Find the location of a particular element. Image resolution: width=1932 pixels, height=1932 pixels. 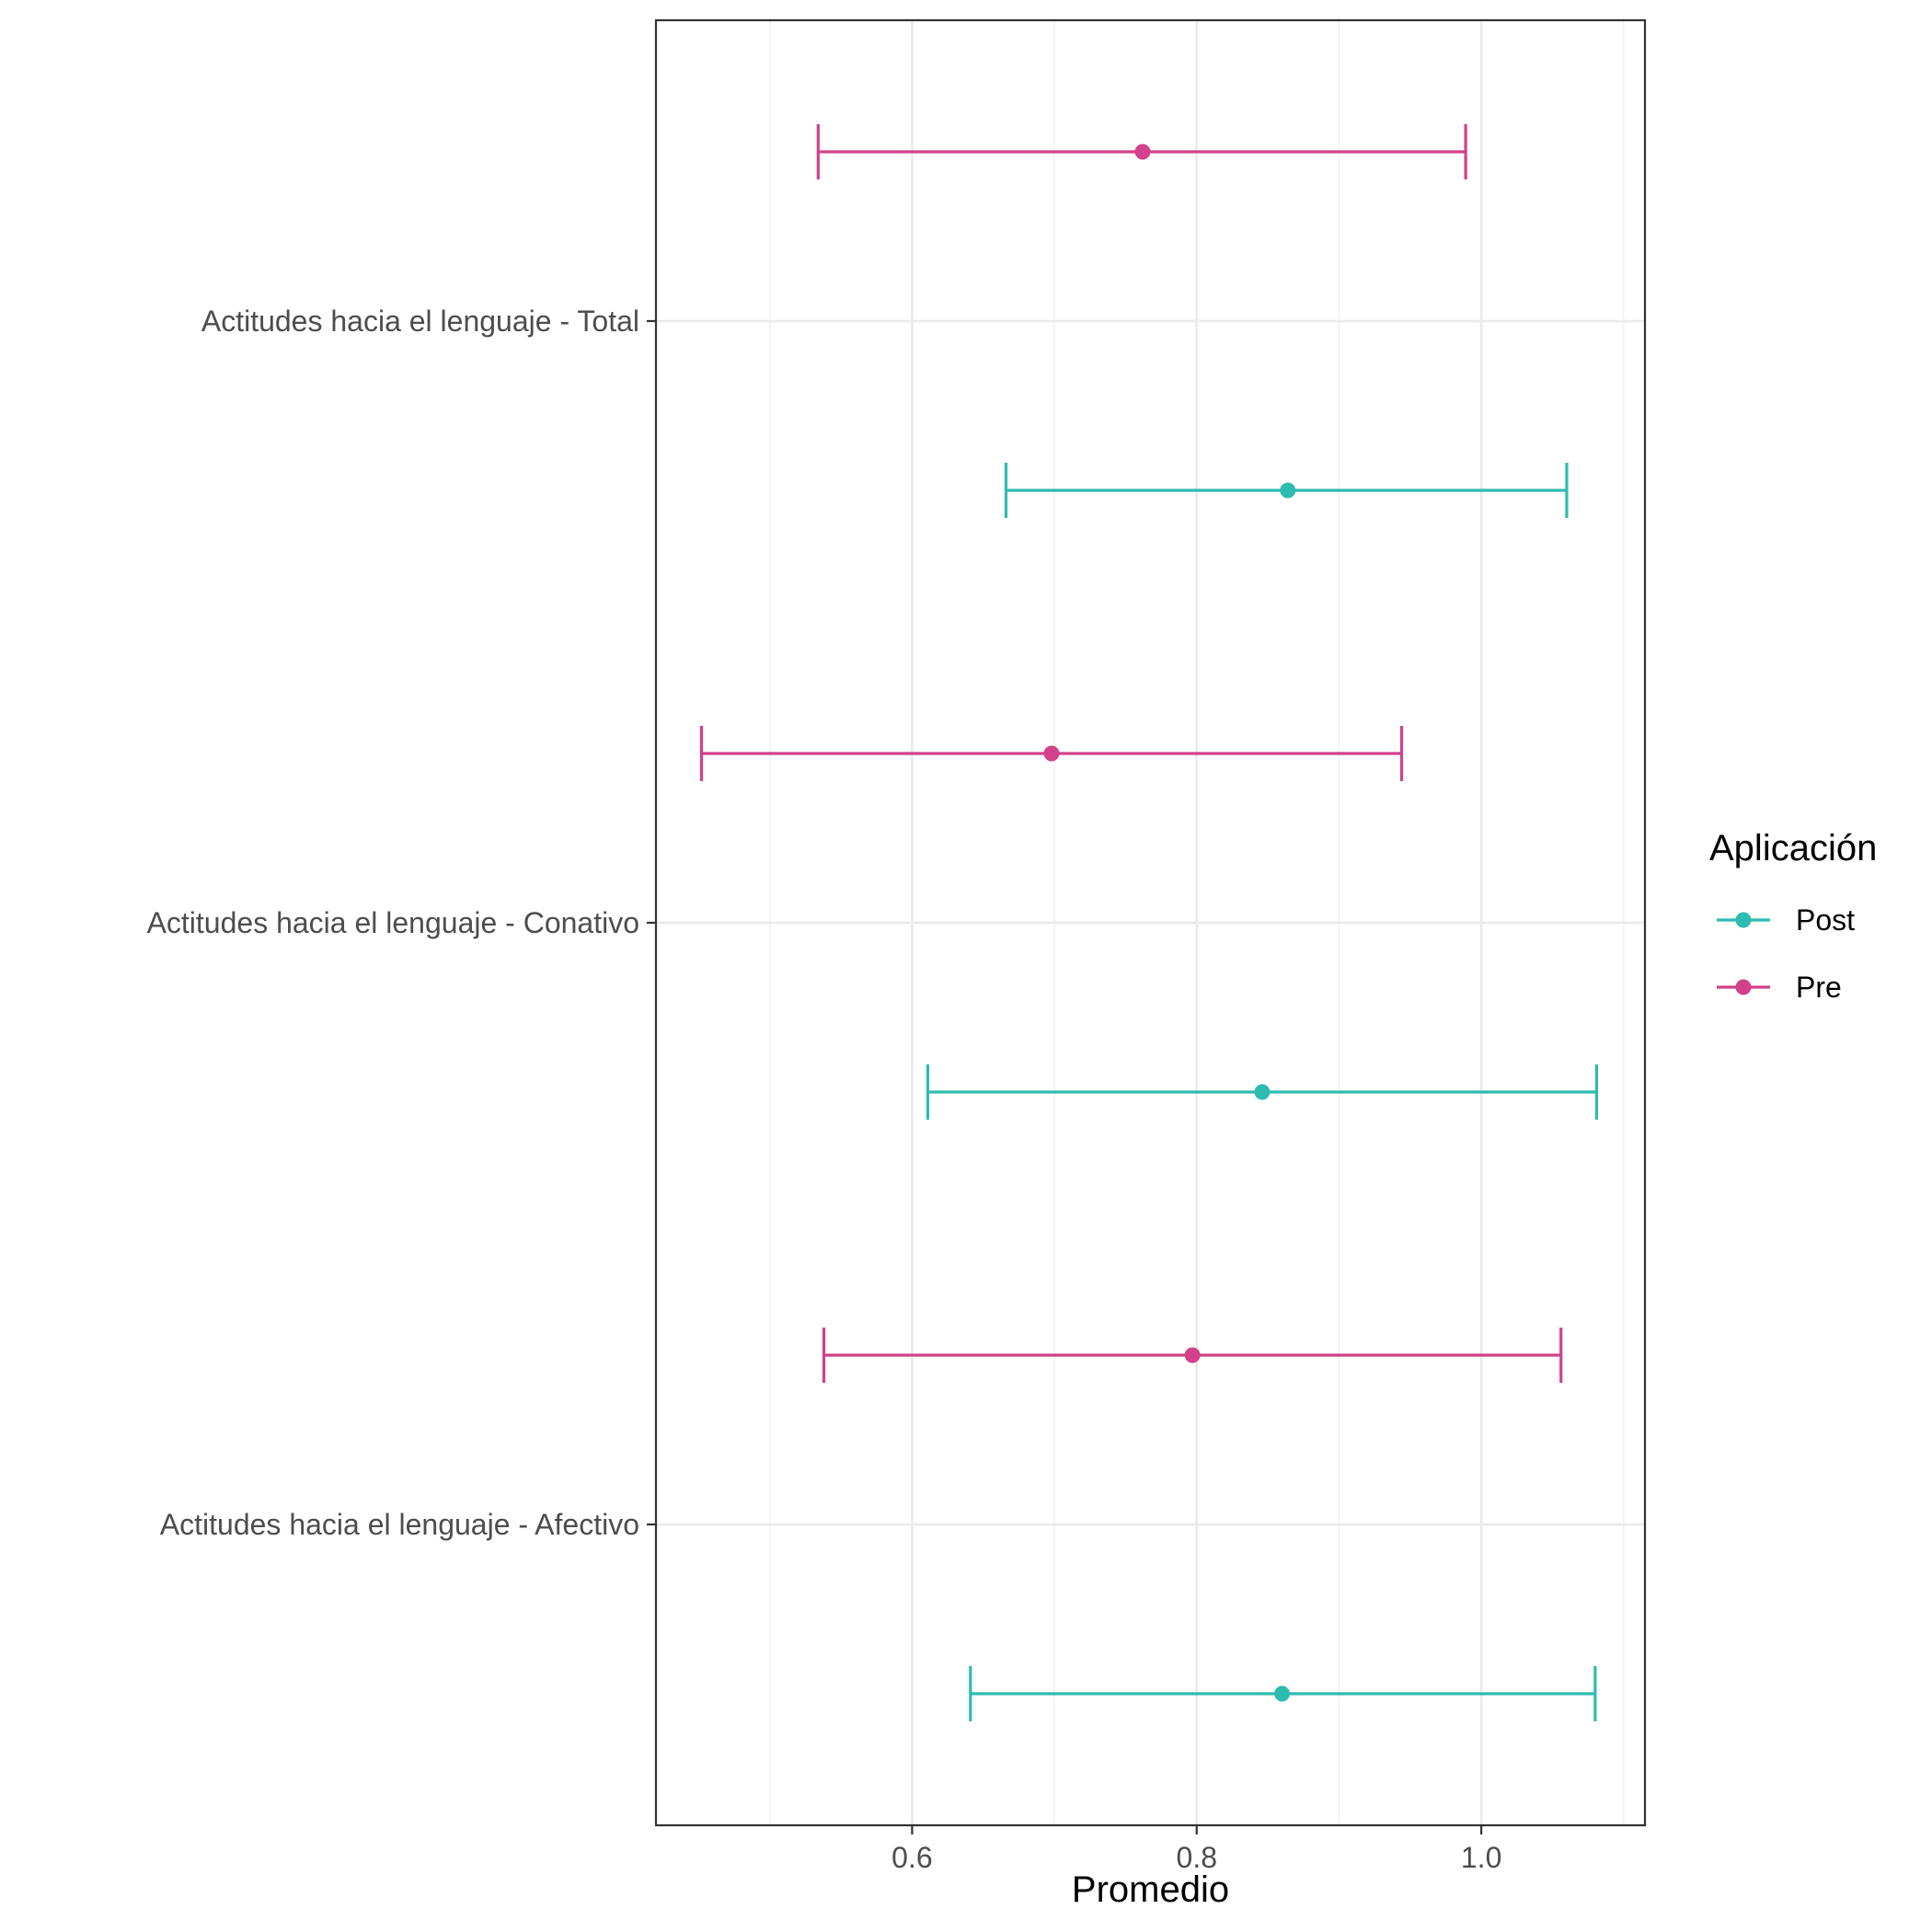

y-tick-label: Actitudes hacia el lenguaje - Afectivo is located at coordinates (399, 1524).